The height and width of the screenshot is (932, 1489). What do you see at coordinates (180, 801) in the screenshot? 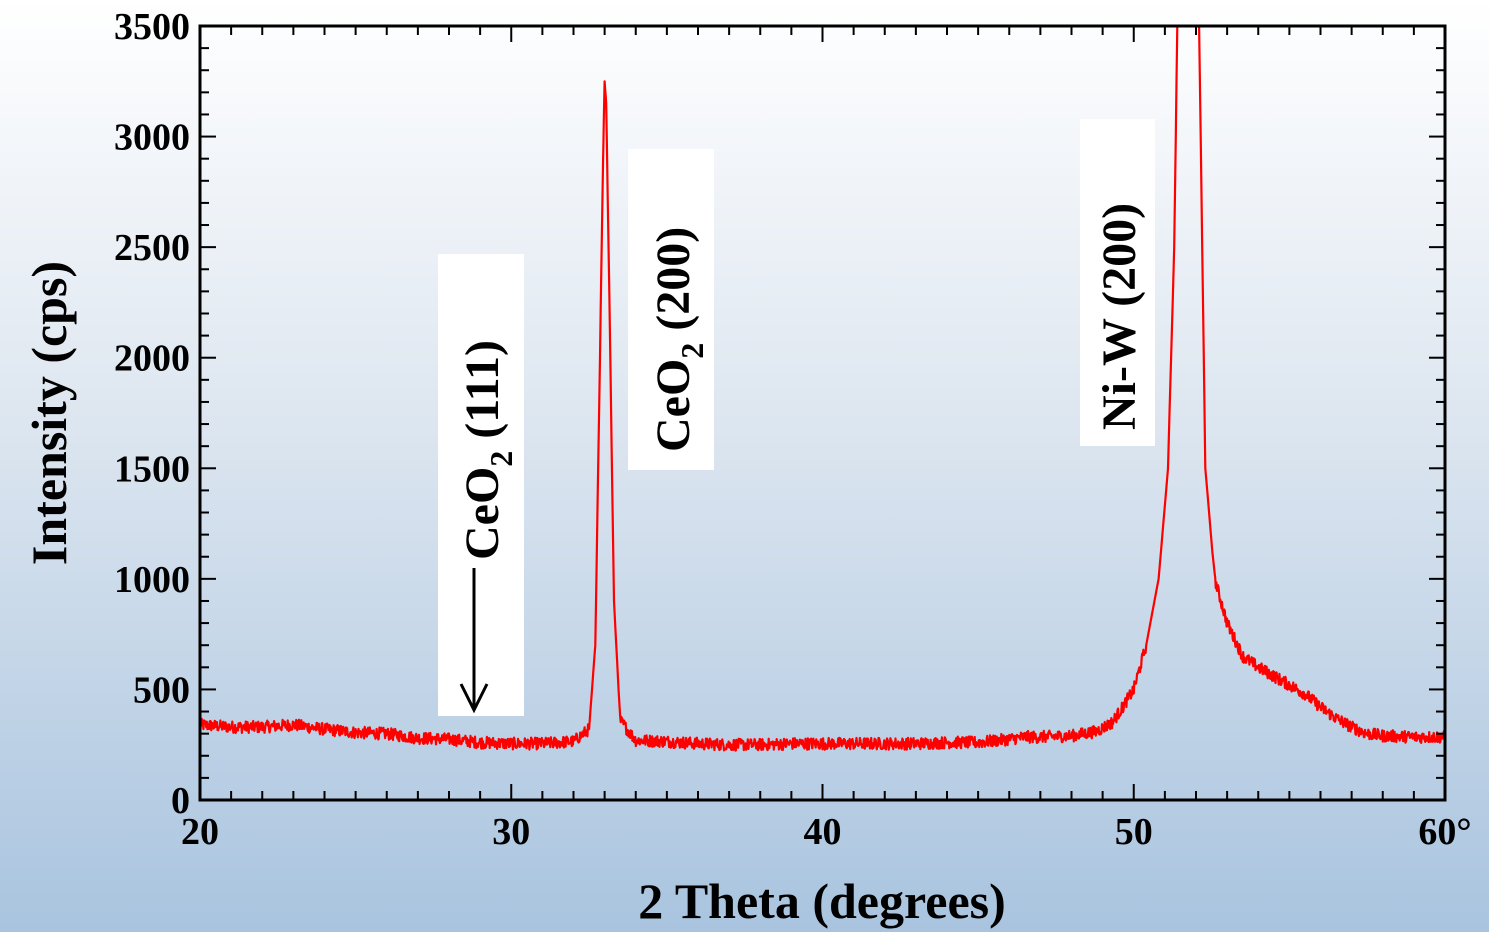
I see `y-tick-label: 0` at bounding box center [180, 801].